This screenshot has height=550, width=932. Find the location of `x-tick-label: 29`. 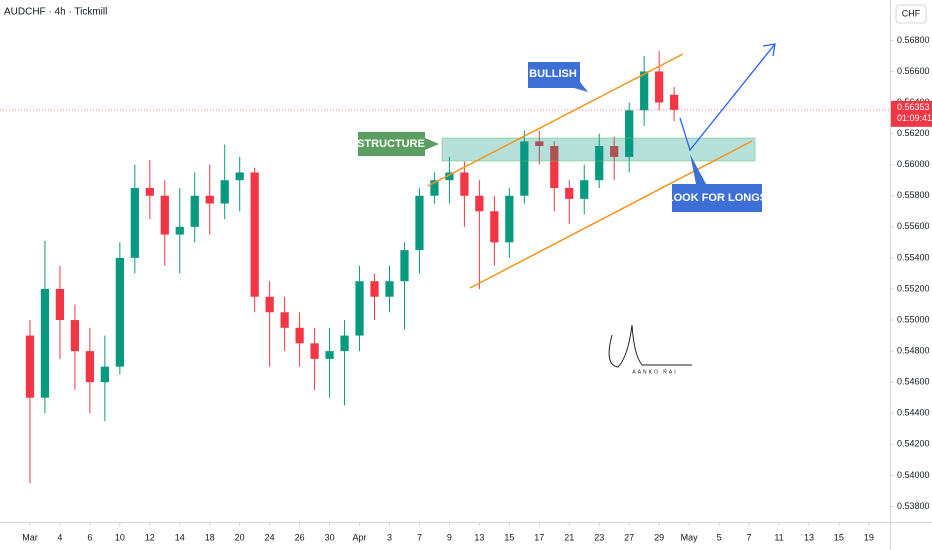

x-tick-label: 29 is located at coordinates (659, 537).